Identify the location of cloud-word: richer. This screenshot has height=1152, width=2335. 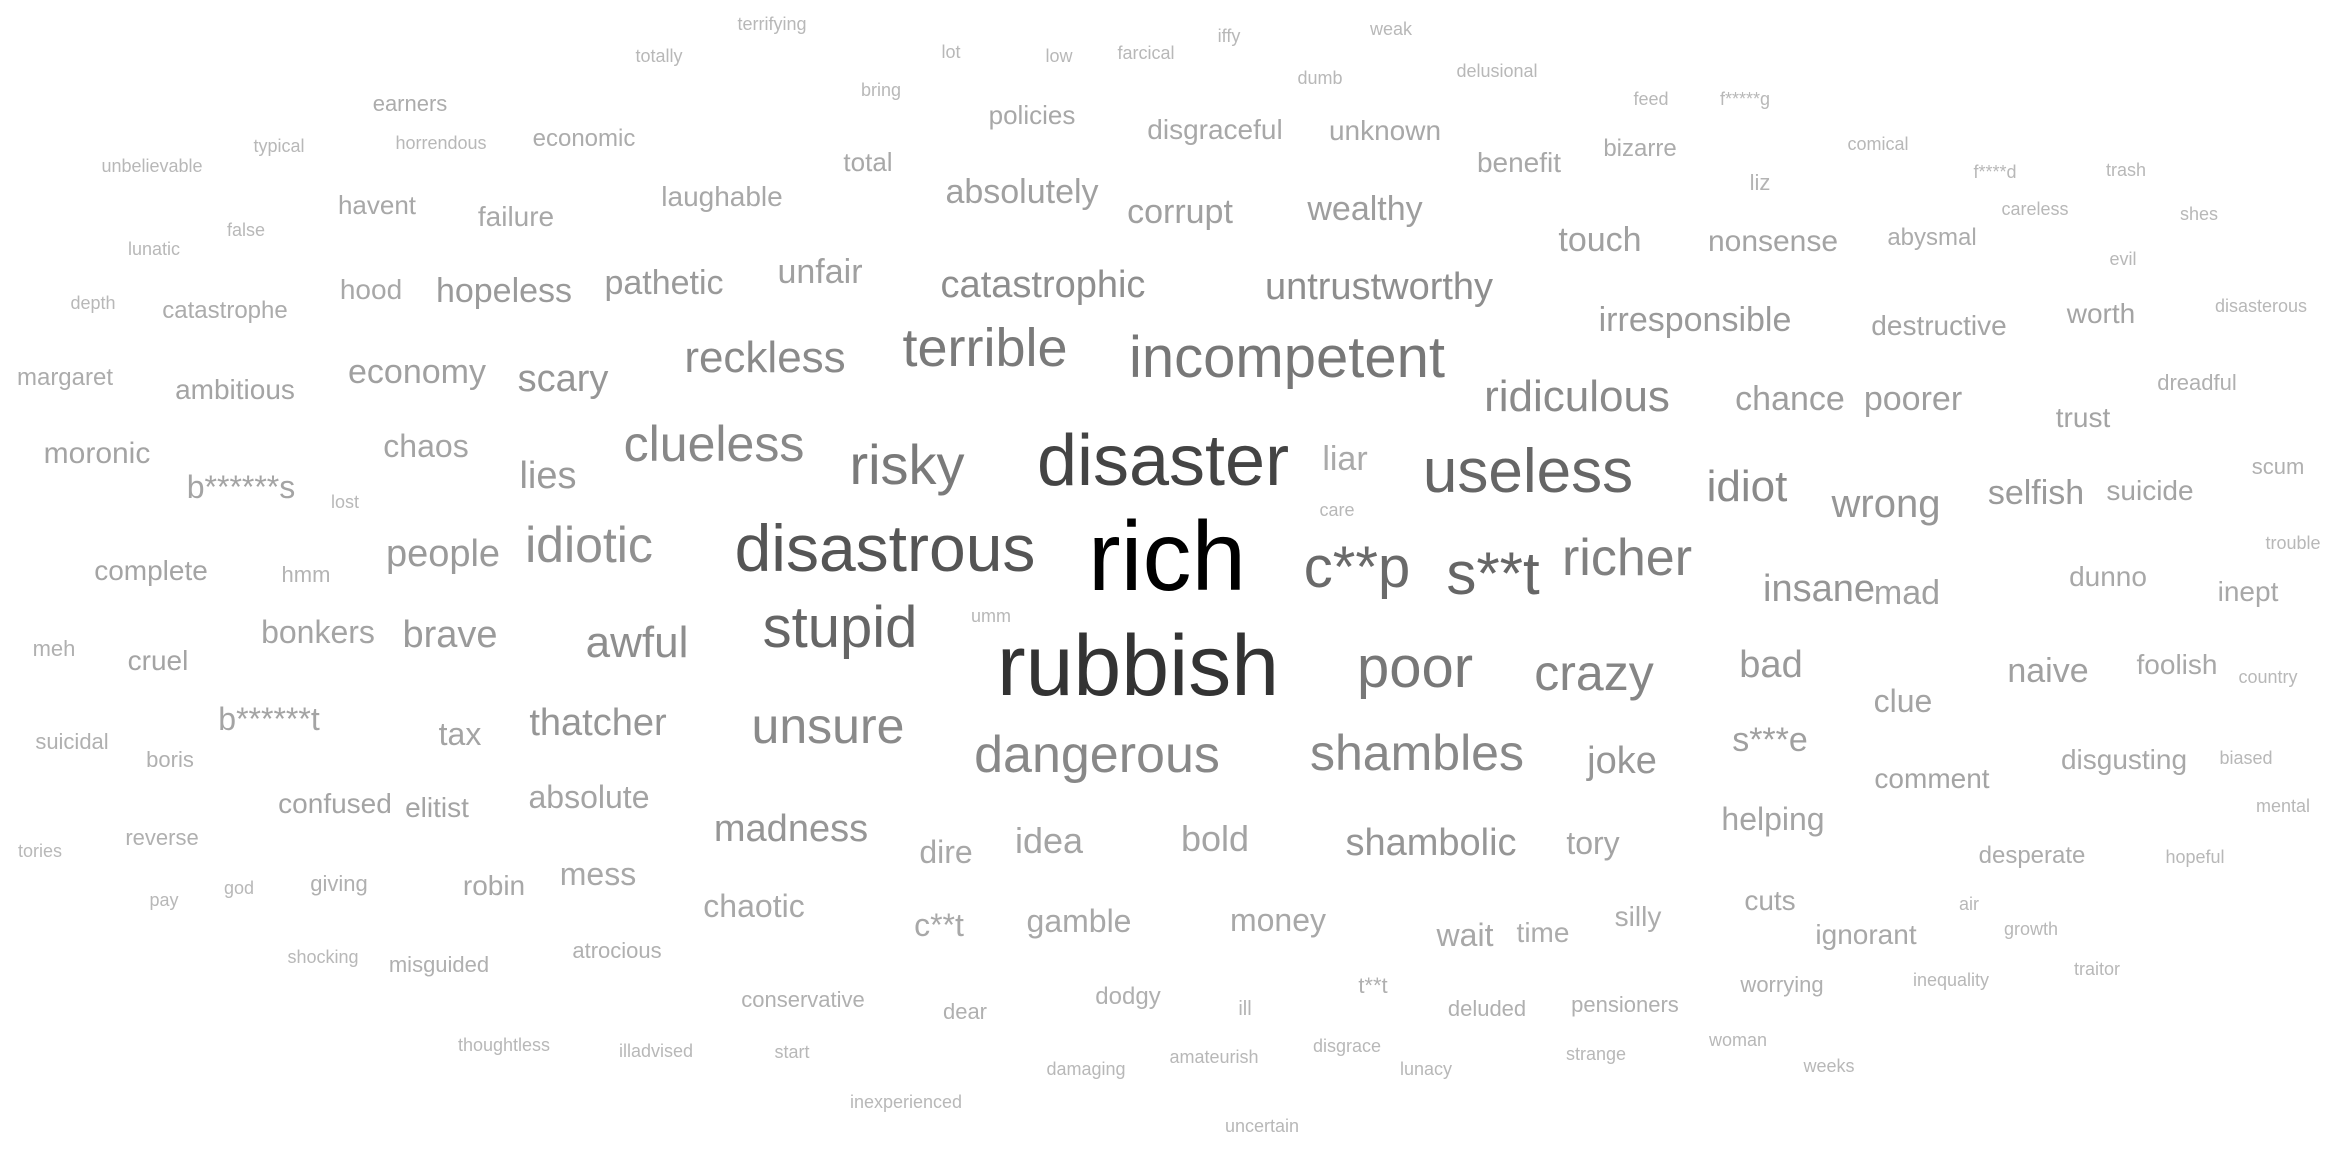
(1627, 558).